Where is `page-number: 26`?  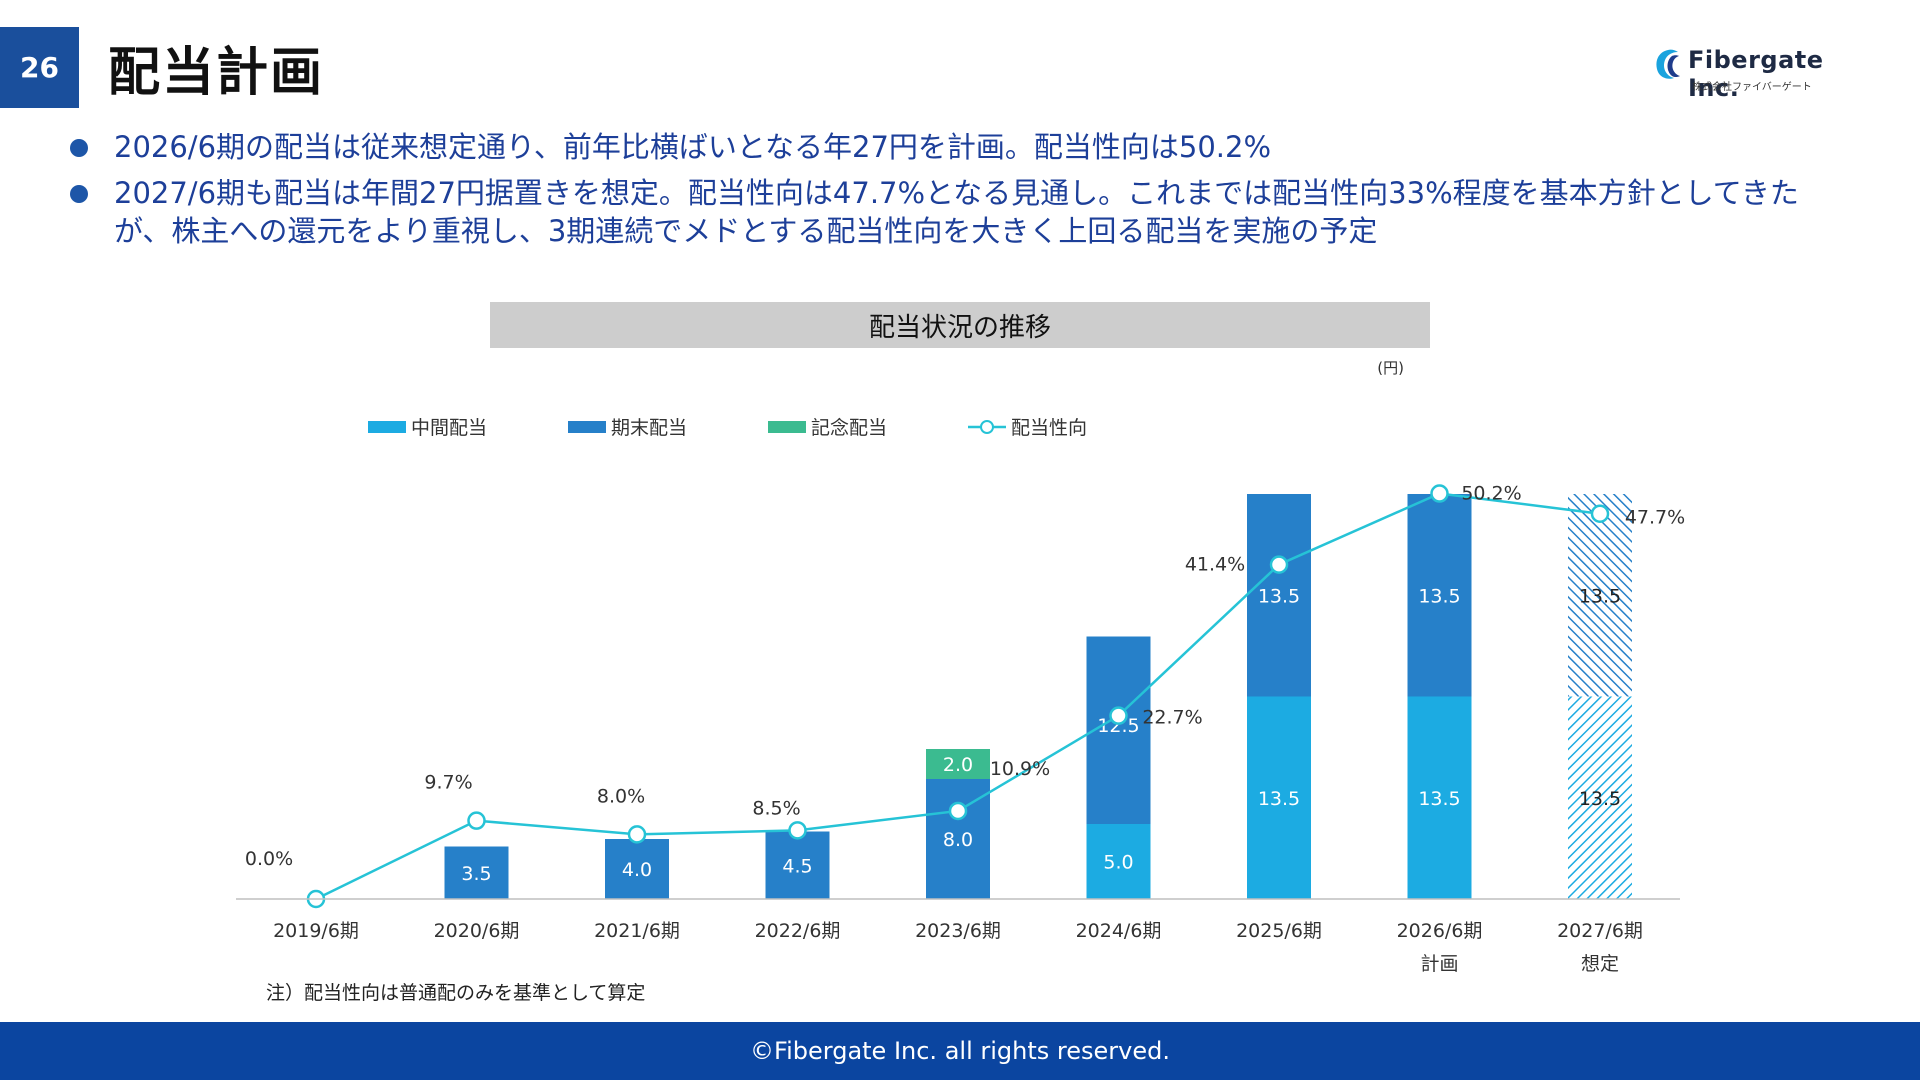
page-number: 26 is located at coordinates (39, 67).